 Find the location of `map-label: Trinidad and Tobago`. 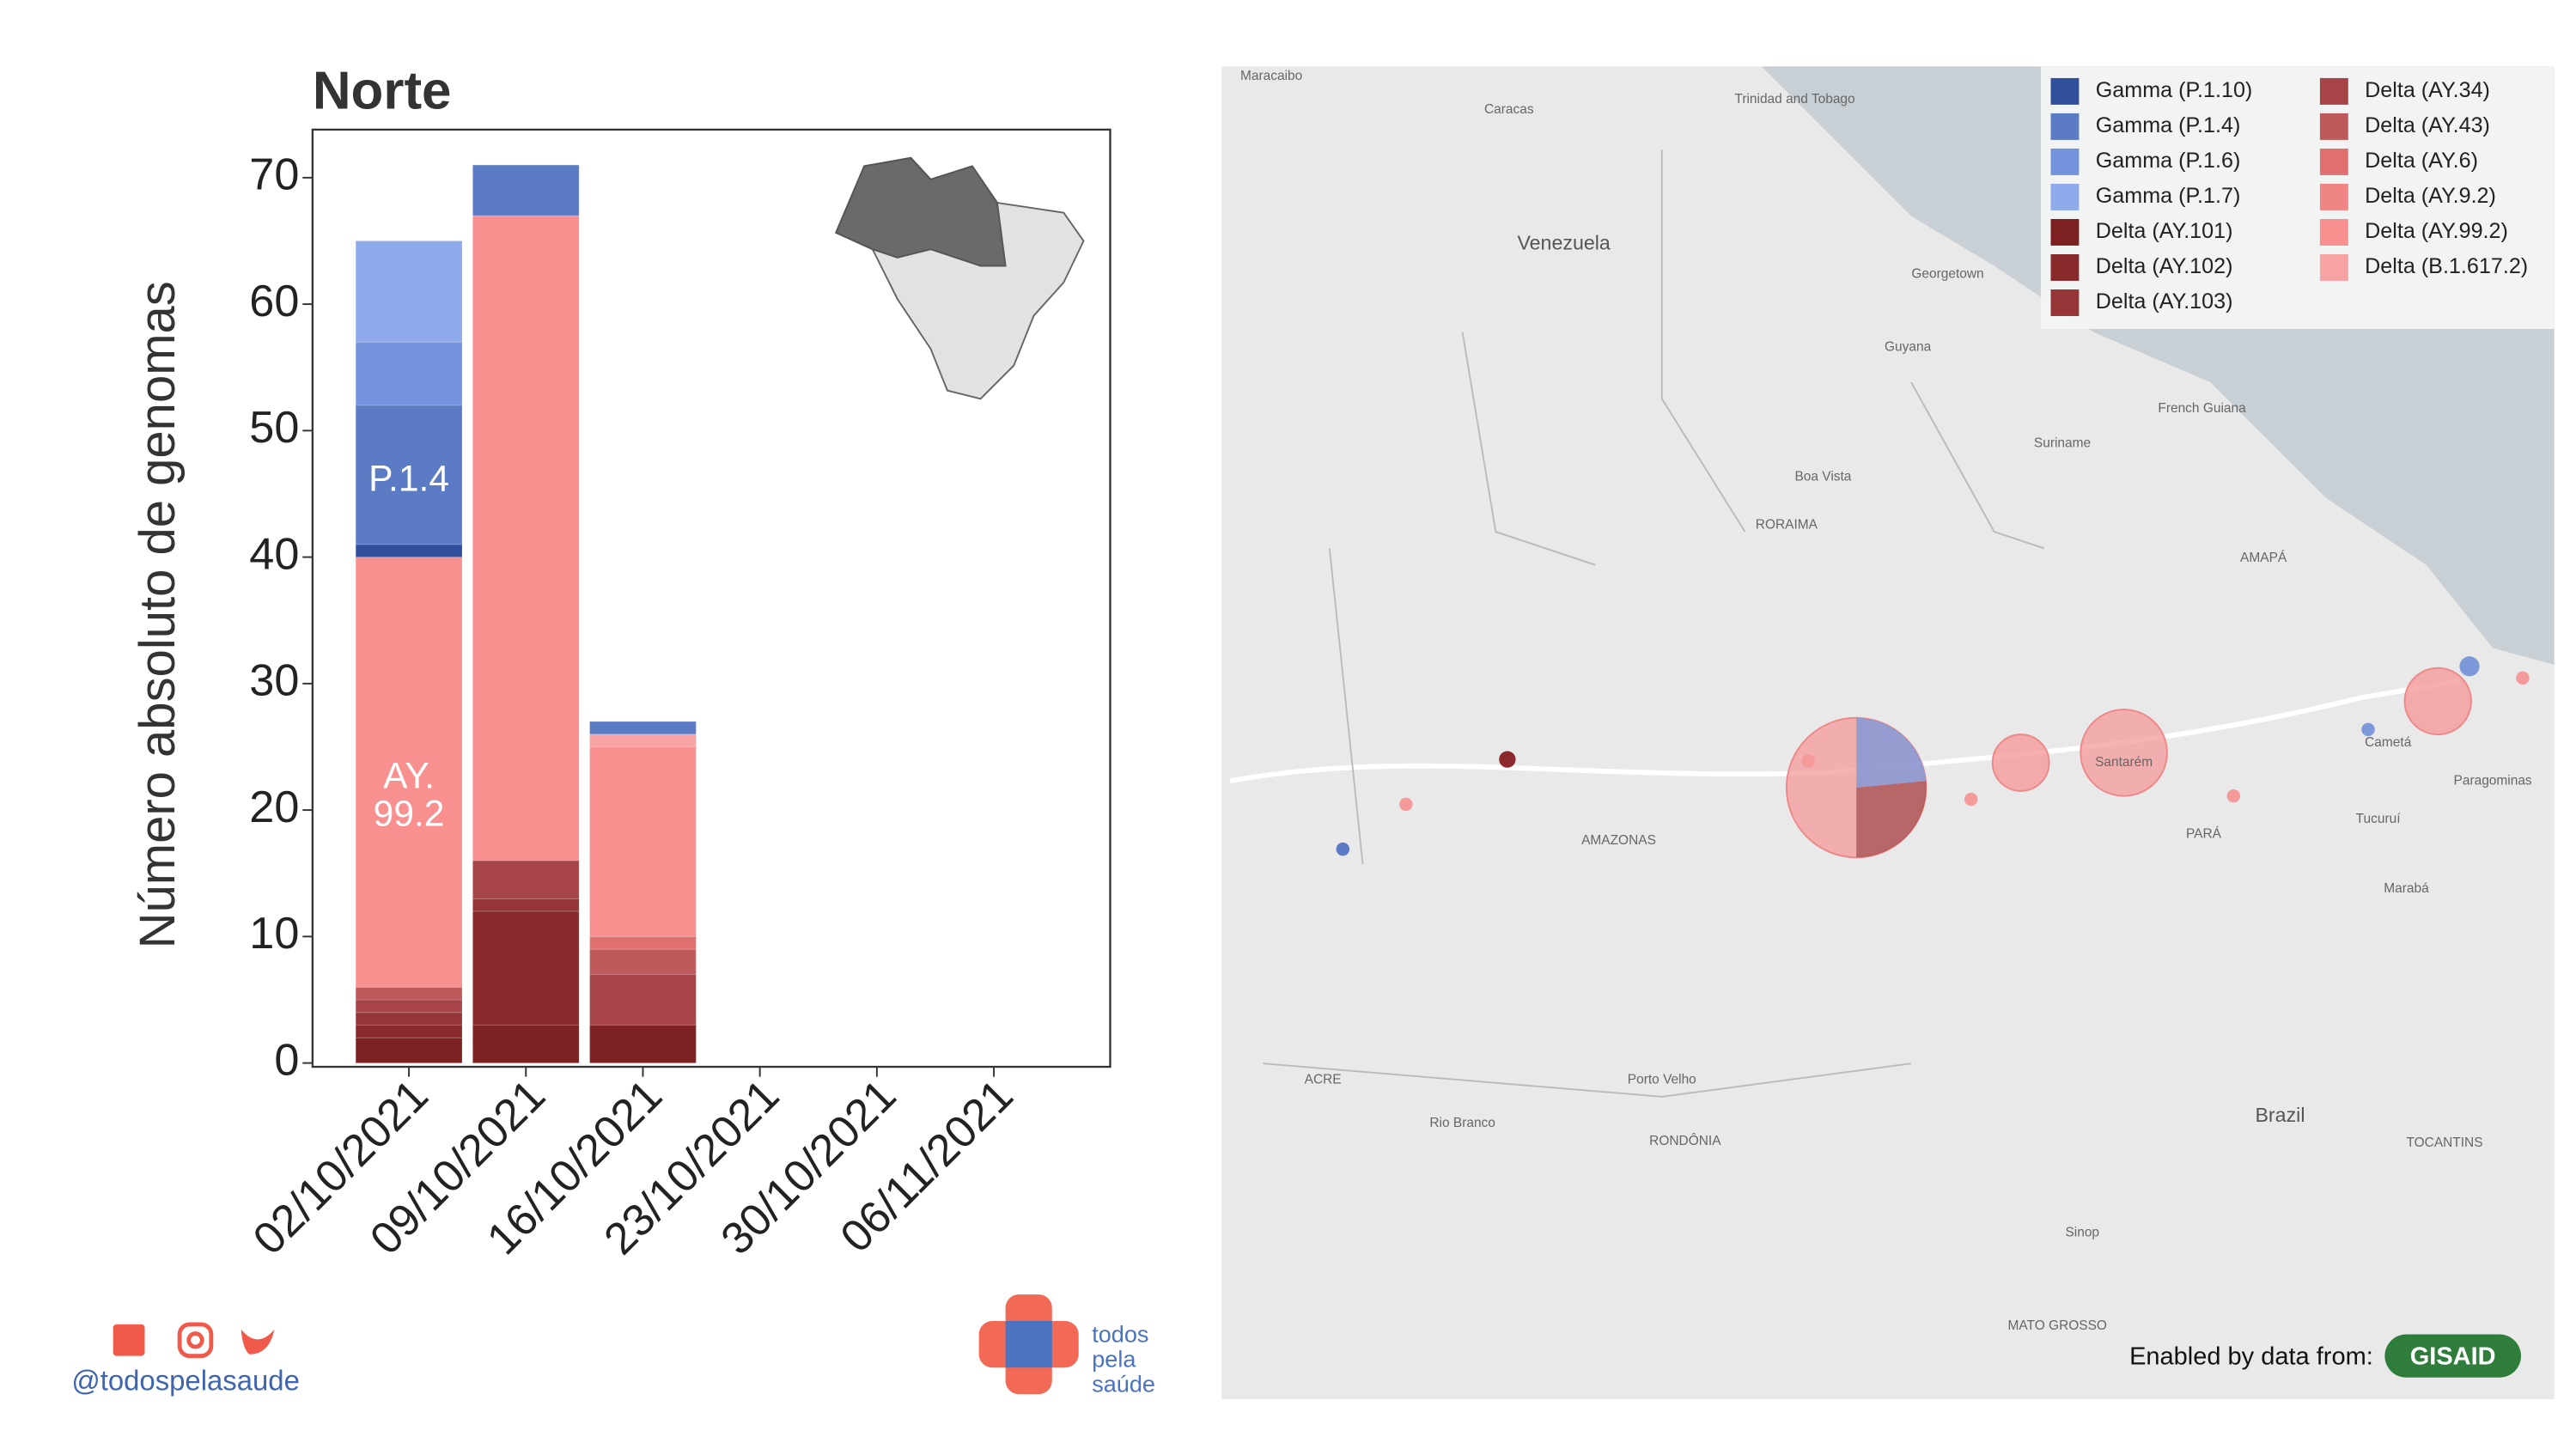

map-label: Trinidad and Tobago is located at coordinates (1794, 99).